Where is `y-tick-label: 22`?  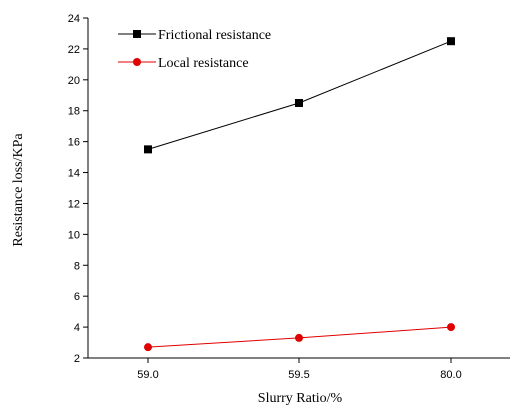
y-tick-label: 22 is located at coordinates (74, 50).